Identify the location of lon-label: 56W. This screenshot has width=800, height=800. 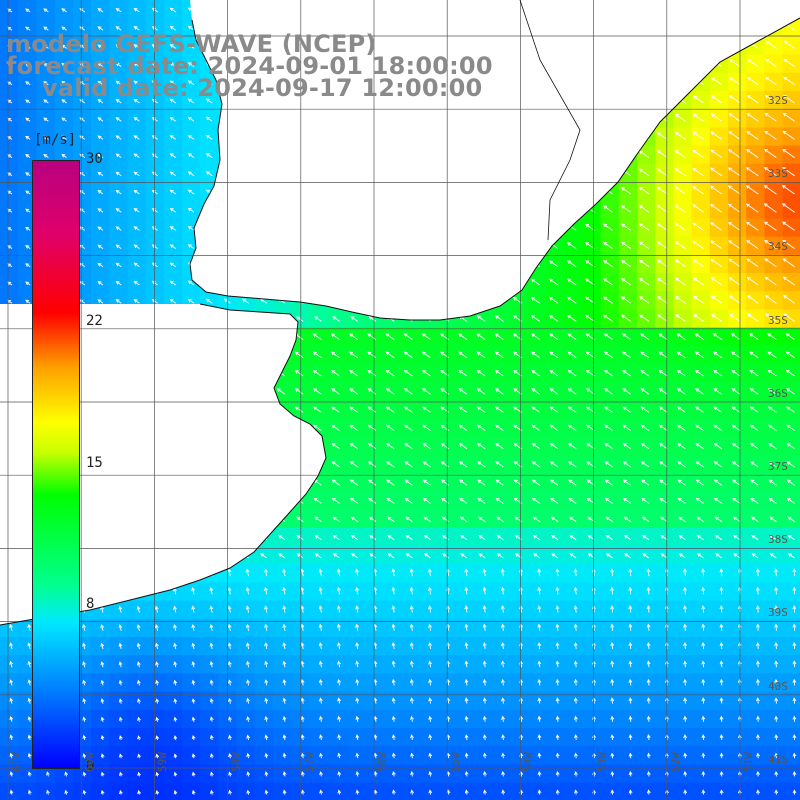
(382, 762).